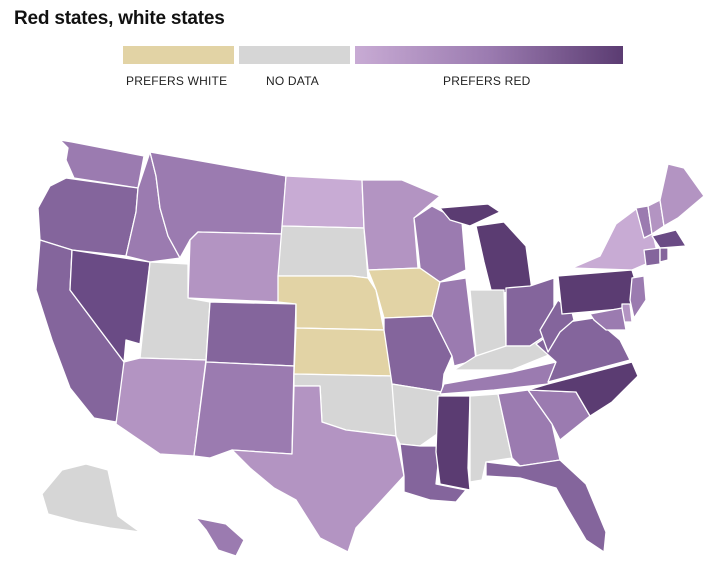  I want to click on state-ri, so click(664, 255).